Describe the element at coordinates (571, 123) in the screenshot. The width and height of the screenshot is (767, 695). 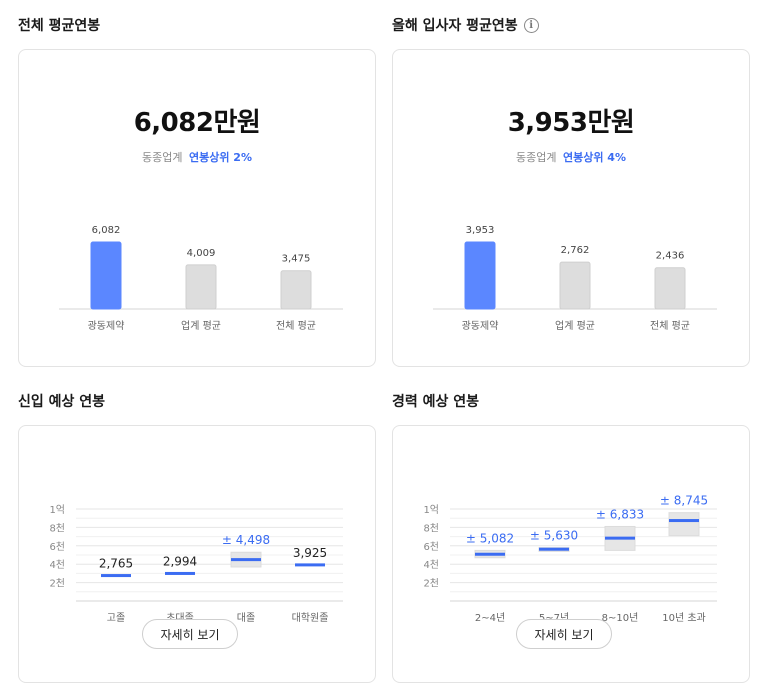
I see `new-hire-salary-value: 3,953만원` at that location.